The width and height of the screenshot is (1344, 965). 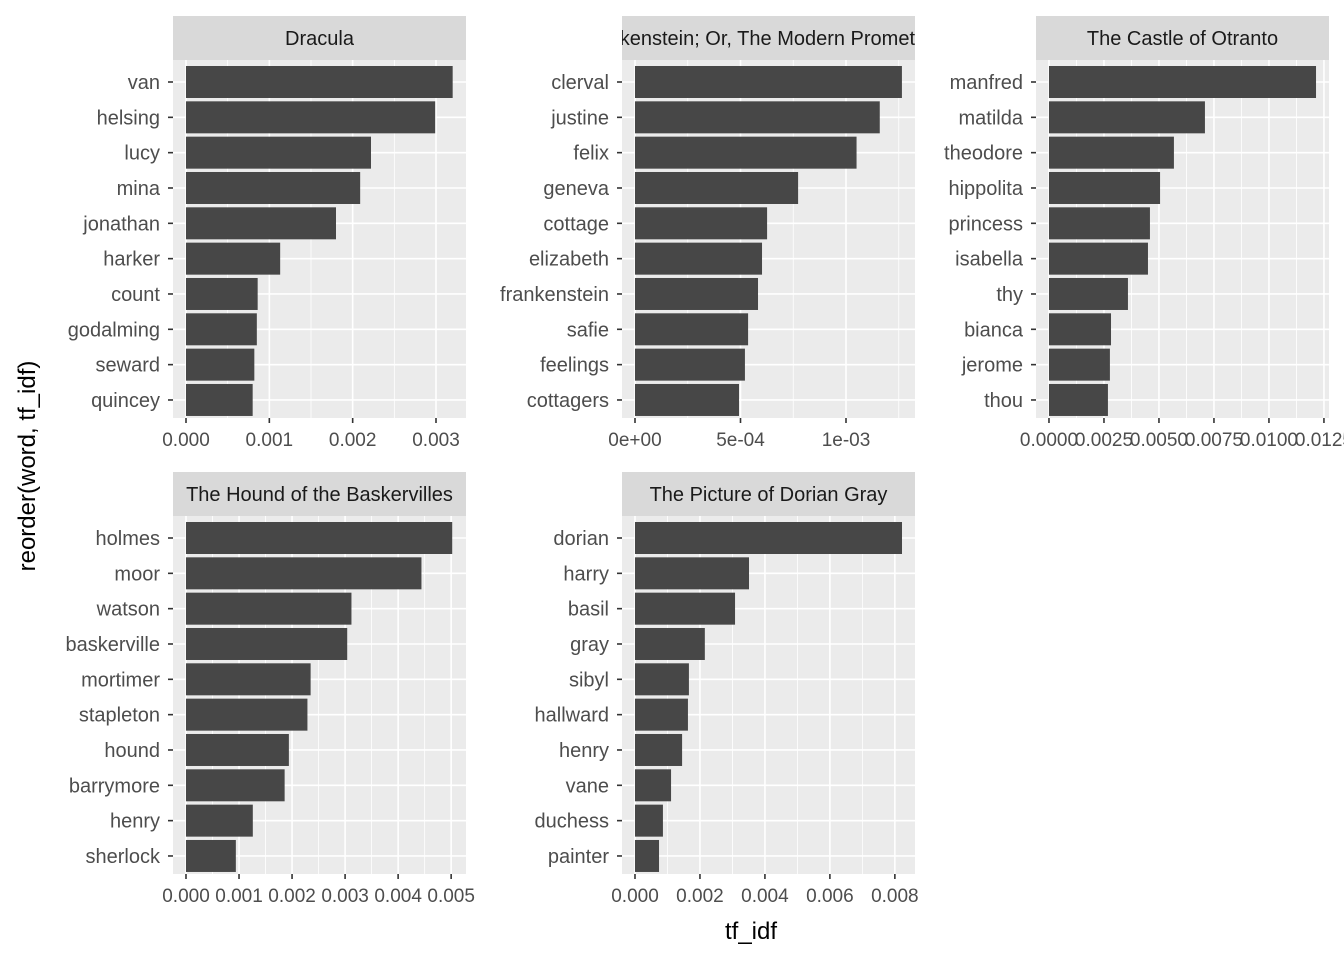 What do you see at coordinates (991, 118) in the screenshot?
I see `y-tick-label: matilda` at bounding box center [991, 118].